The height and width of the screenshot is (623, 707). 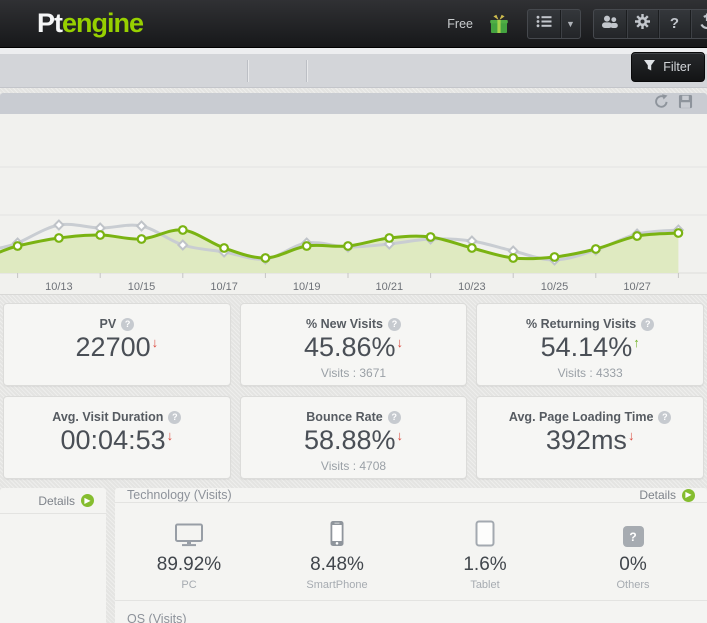 I want to click on header-actions: Free, so click(x=577, y=23).